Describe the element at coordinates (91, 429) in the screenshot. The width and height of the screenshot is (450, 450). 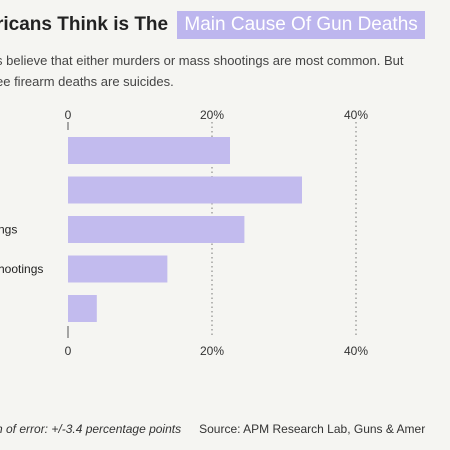
I see `margin-of-error-note: n of error: +/-3.4 percentage points` at that location.